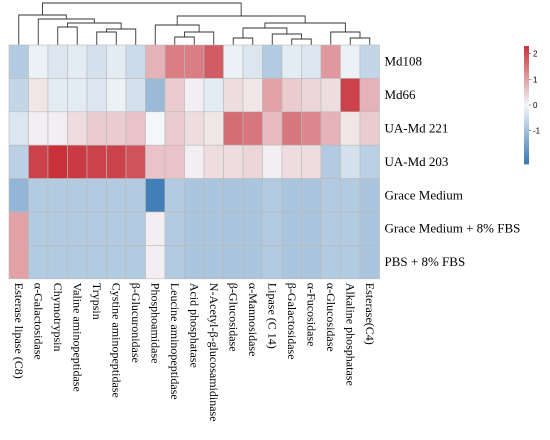  What do you see at coordinates (77, 337) in the screenshot?
I see `column-label: Valine aminopeptidase` at bounding box center [77, 337].